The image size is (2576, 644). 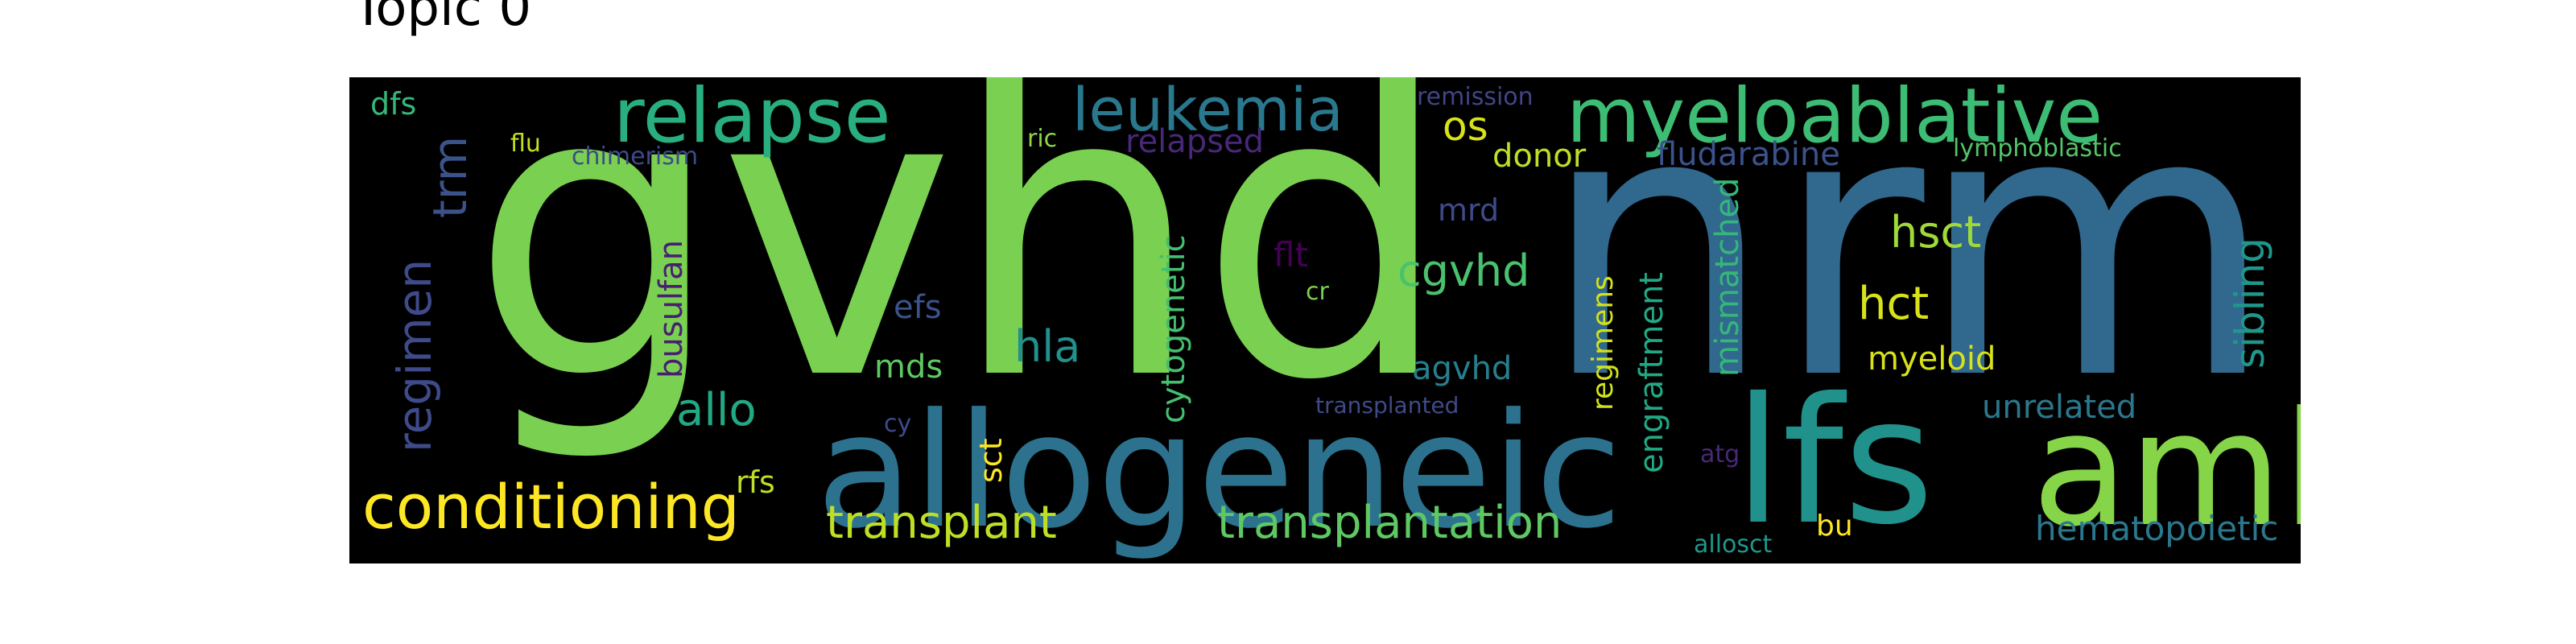 I want to click on word-flu: flu, so click(x=525, y=144).